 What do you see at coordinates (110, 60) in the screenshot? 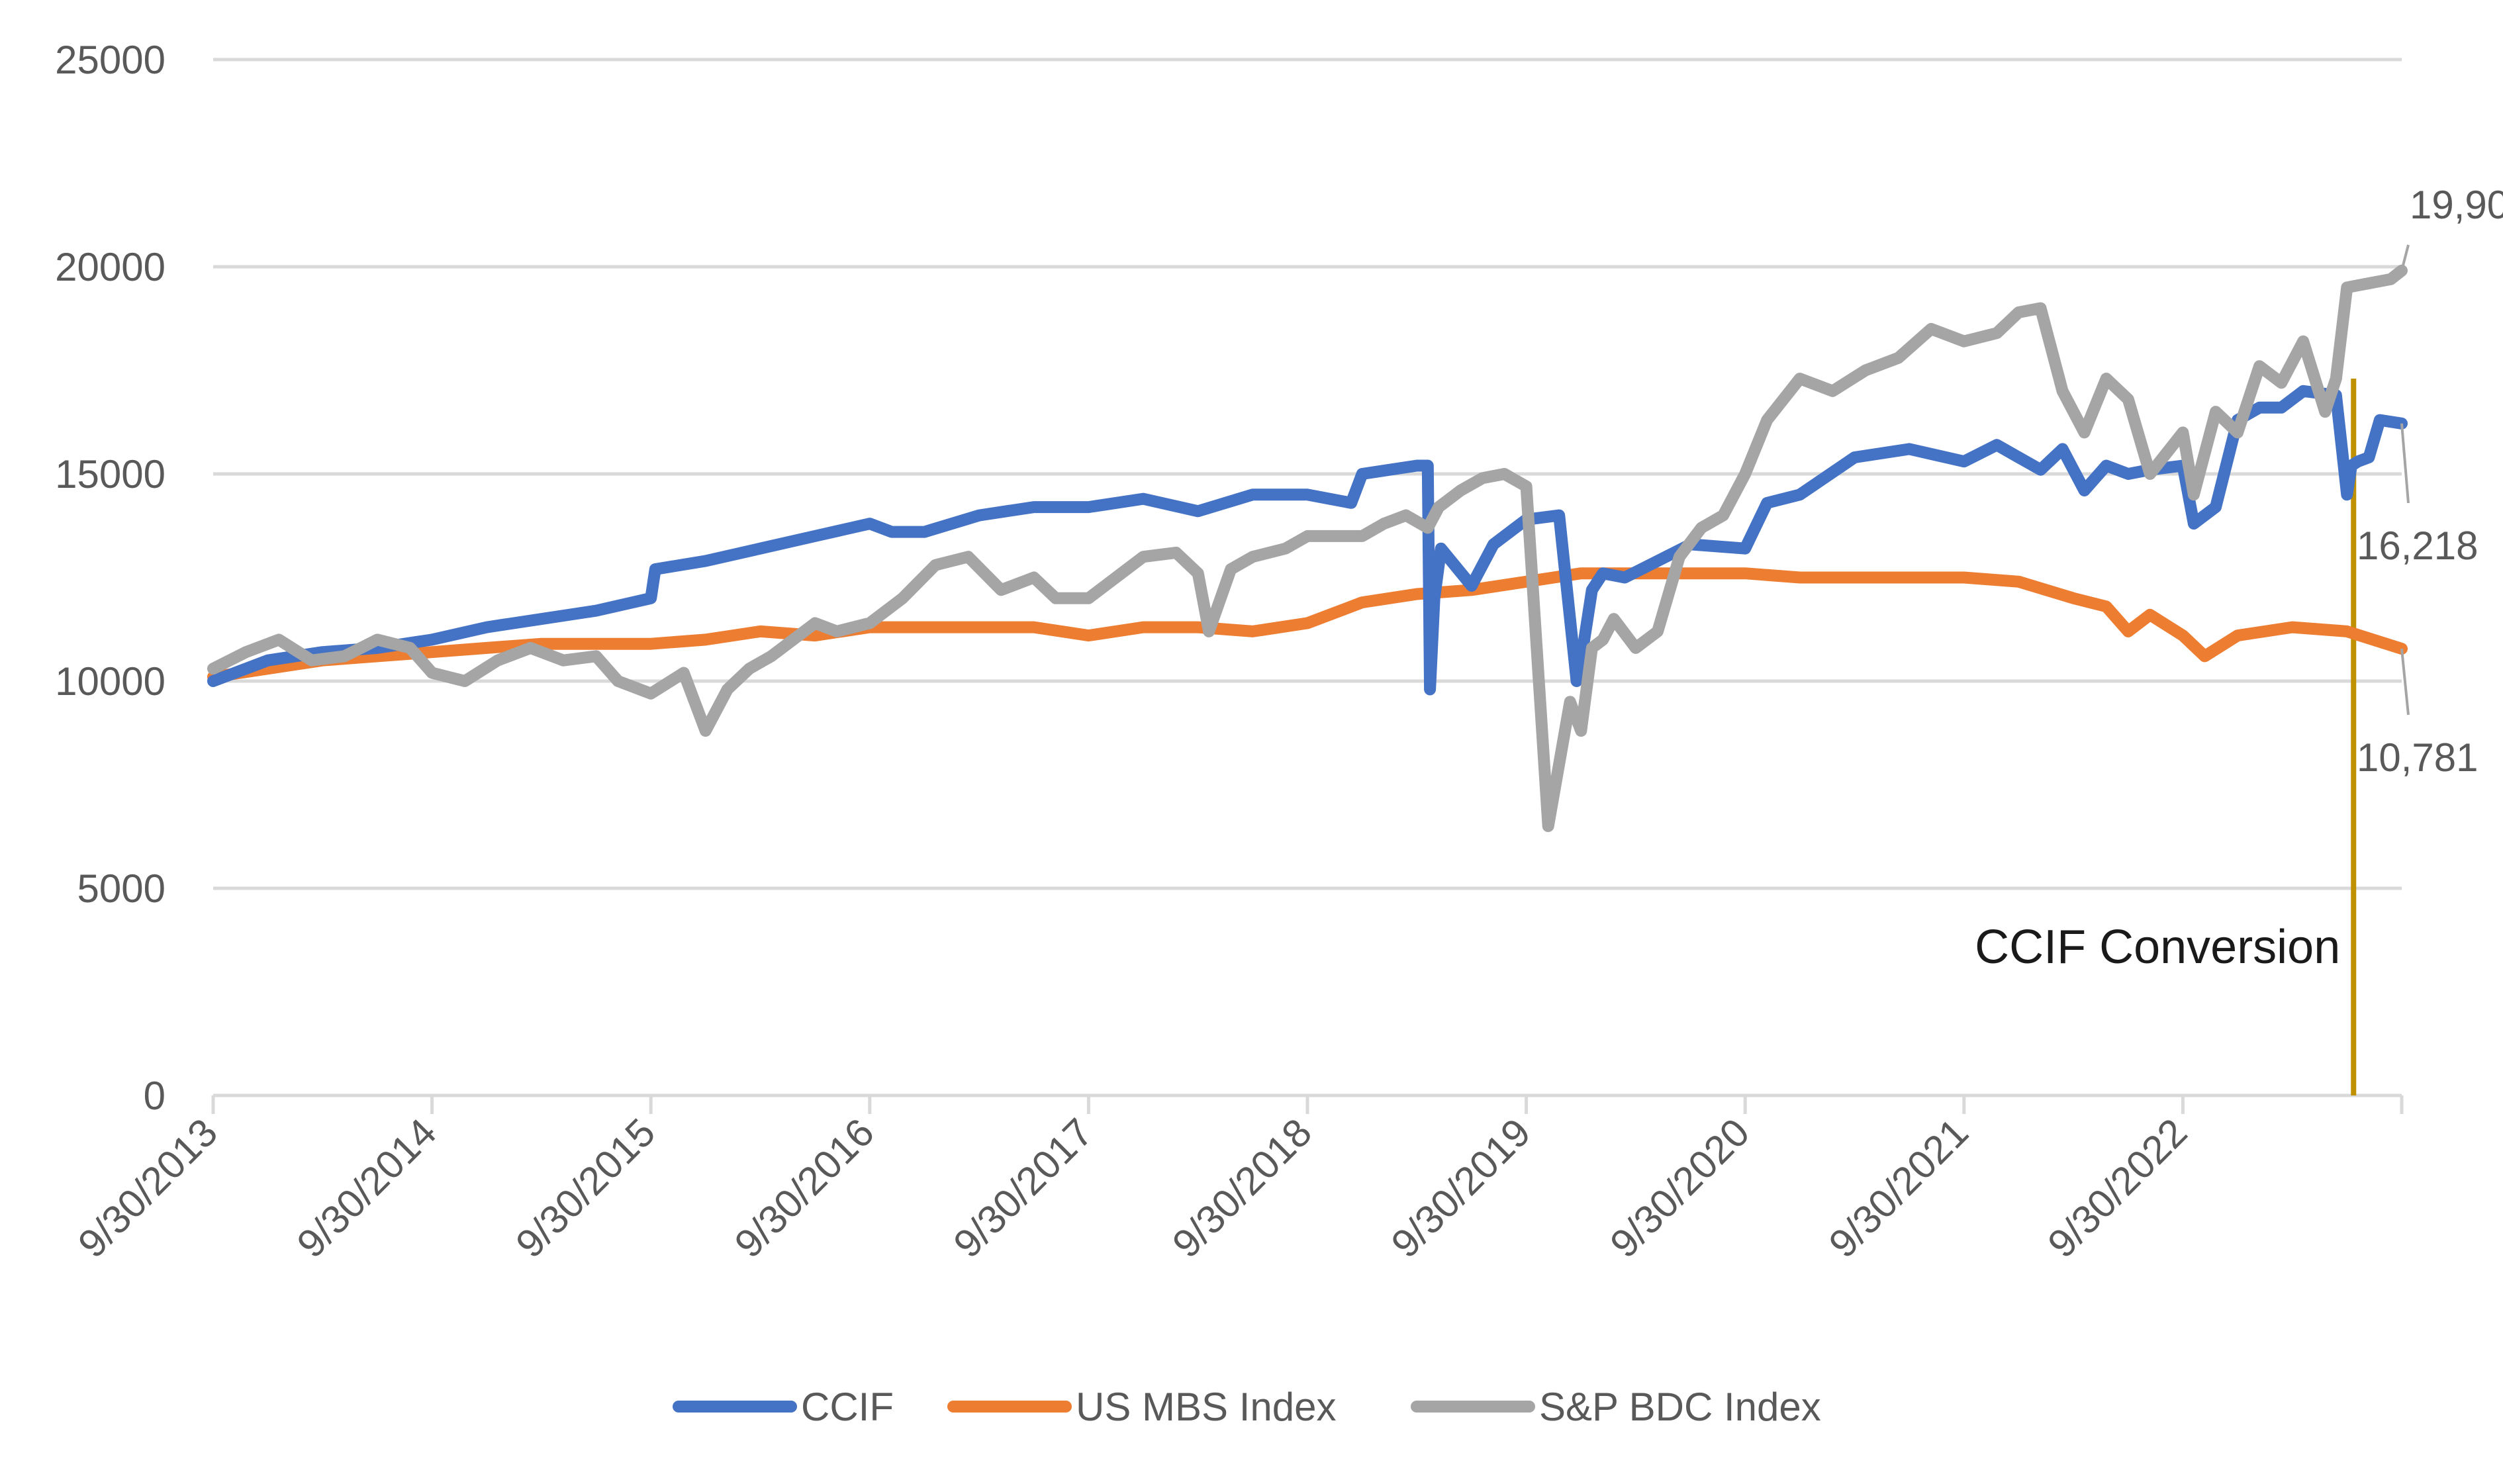
I see `y-tick-label: 25000` at bounding box center [110, 60].